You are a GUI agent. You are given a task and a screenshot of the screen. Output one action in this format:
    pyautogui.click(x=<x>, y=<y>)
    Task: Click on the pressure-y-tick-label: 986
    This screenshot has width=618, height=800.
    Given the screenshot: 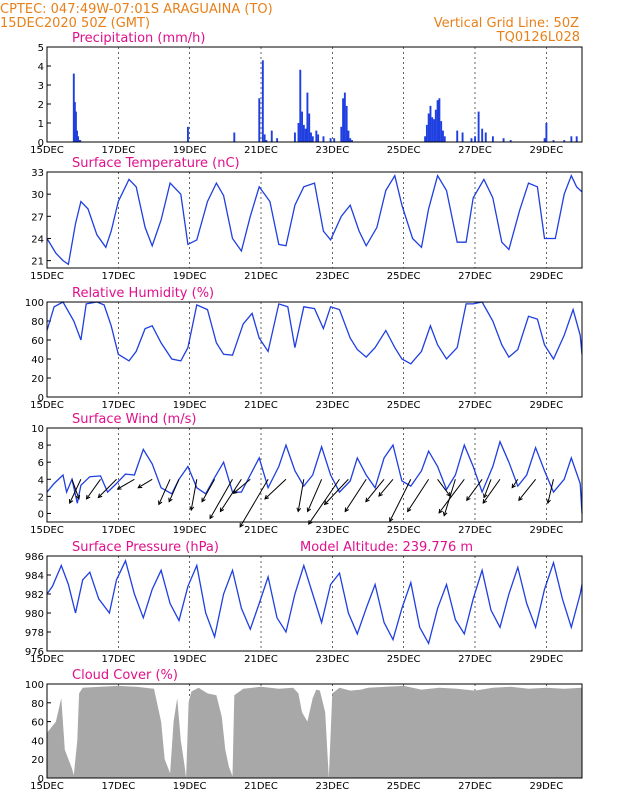 What is the action you would take?
    pyautogui.click(x=34, y=557)
    